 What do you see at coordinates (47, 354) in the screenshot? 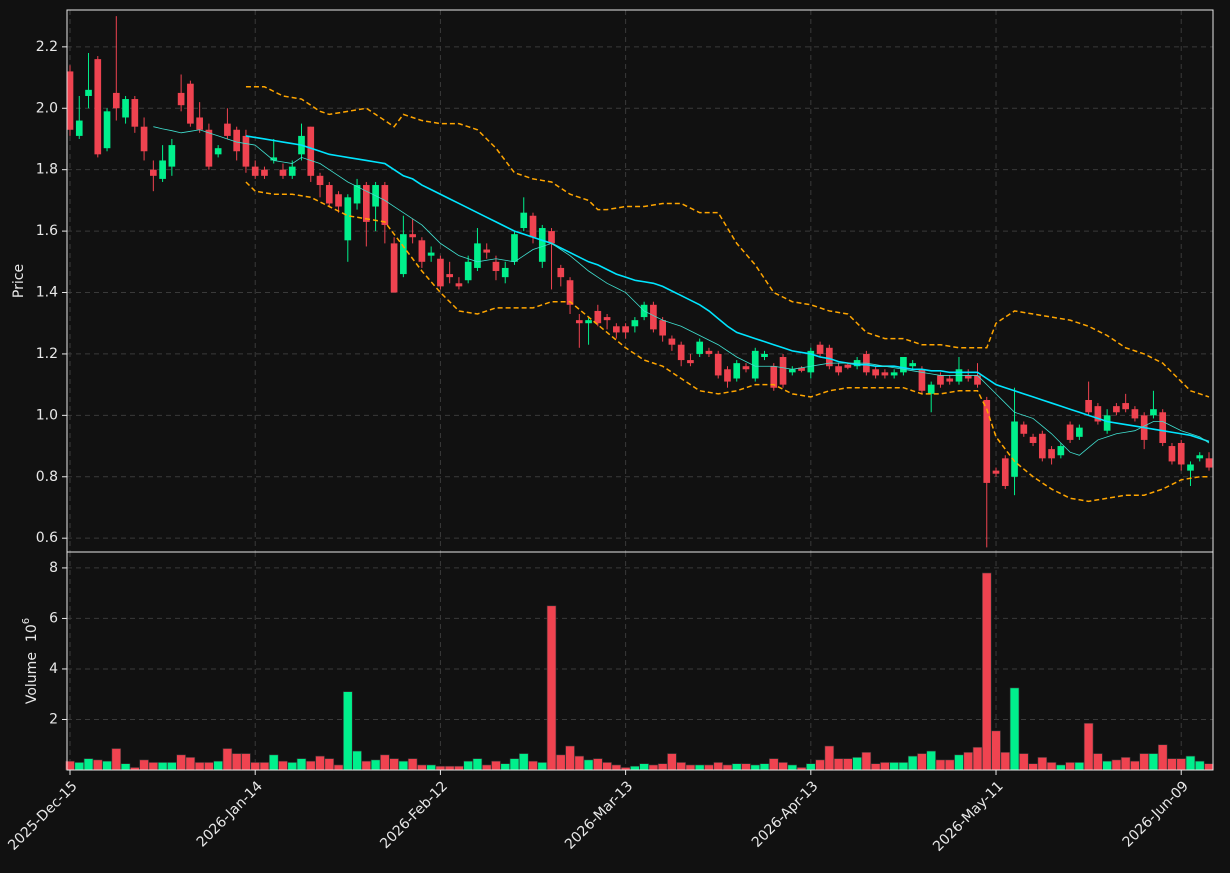
I see `y-tick-label: 1.2` at bounding box center [47, 354].